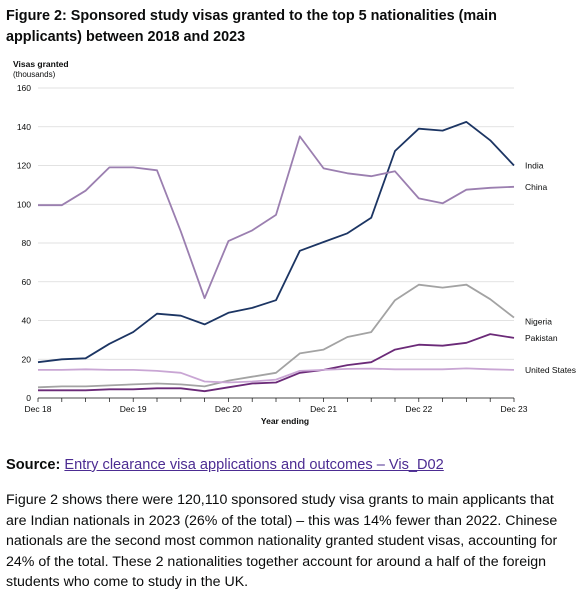  What do you see at coordinates (536, 187) in the screenshot?
I see `series-label-china: China` at bounding box center [536, 187].